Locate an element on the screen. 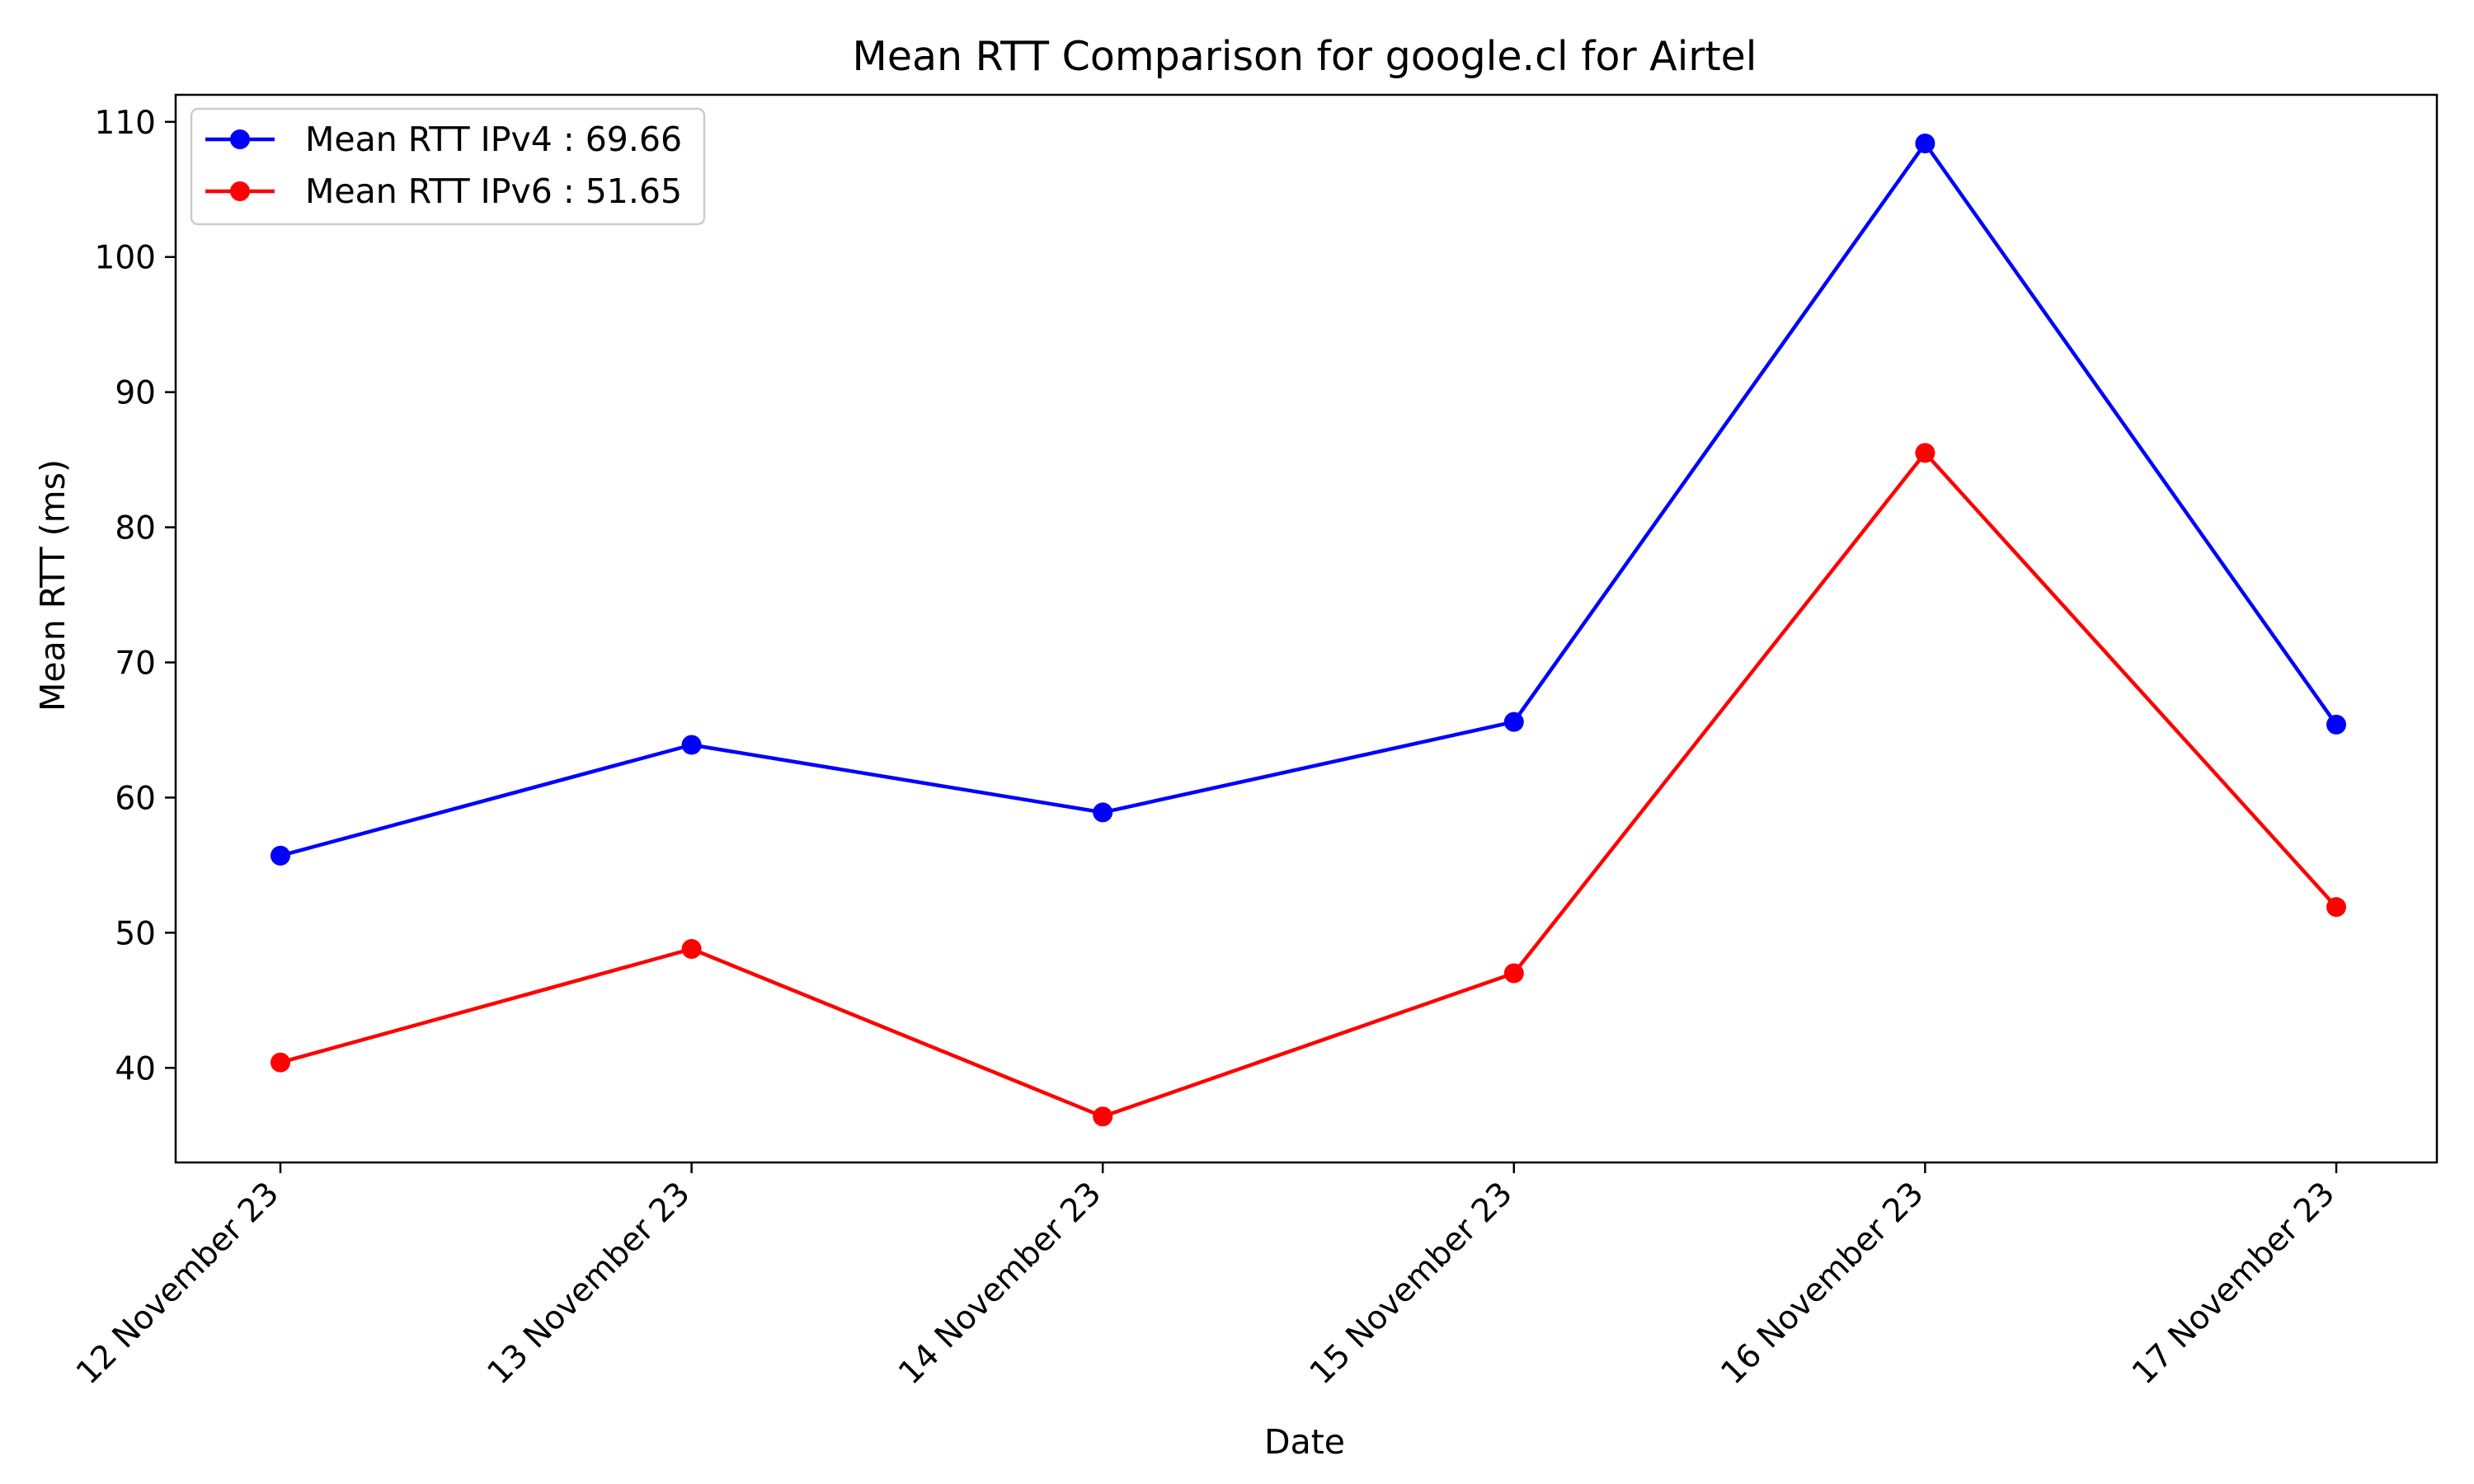  y-tick-label: 90 is located at coordinates (135, 393).